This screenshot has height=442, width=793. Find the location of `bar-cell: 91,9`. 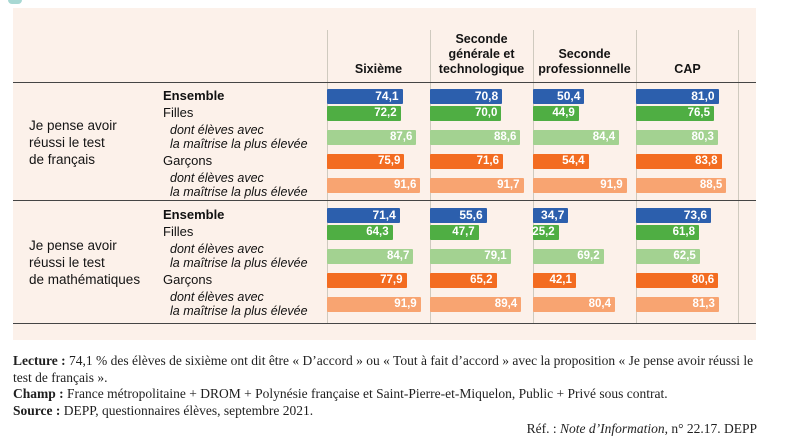

bar-cell: 91,9 is located at coordinates (378, 304).